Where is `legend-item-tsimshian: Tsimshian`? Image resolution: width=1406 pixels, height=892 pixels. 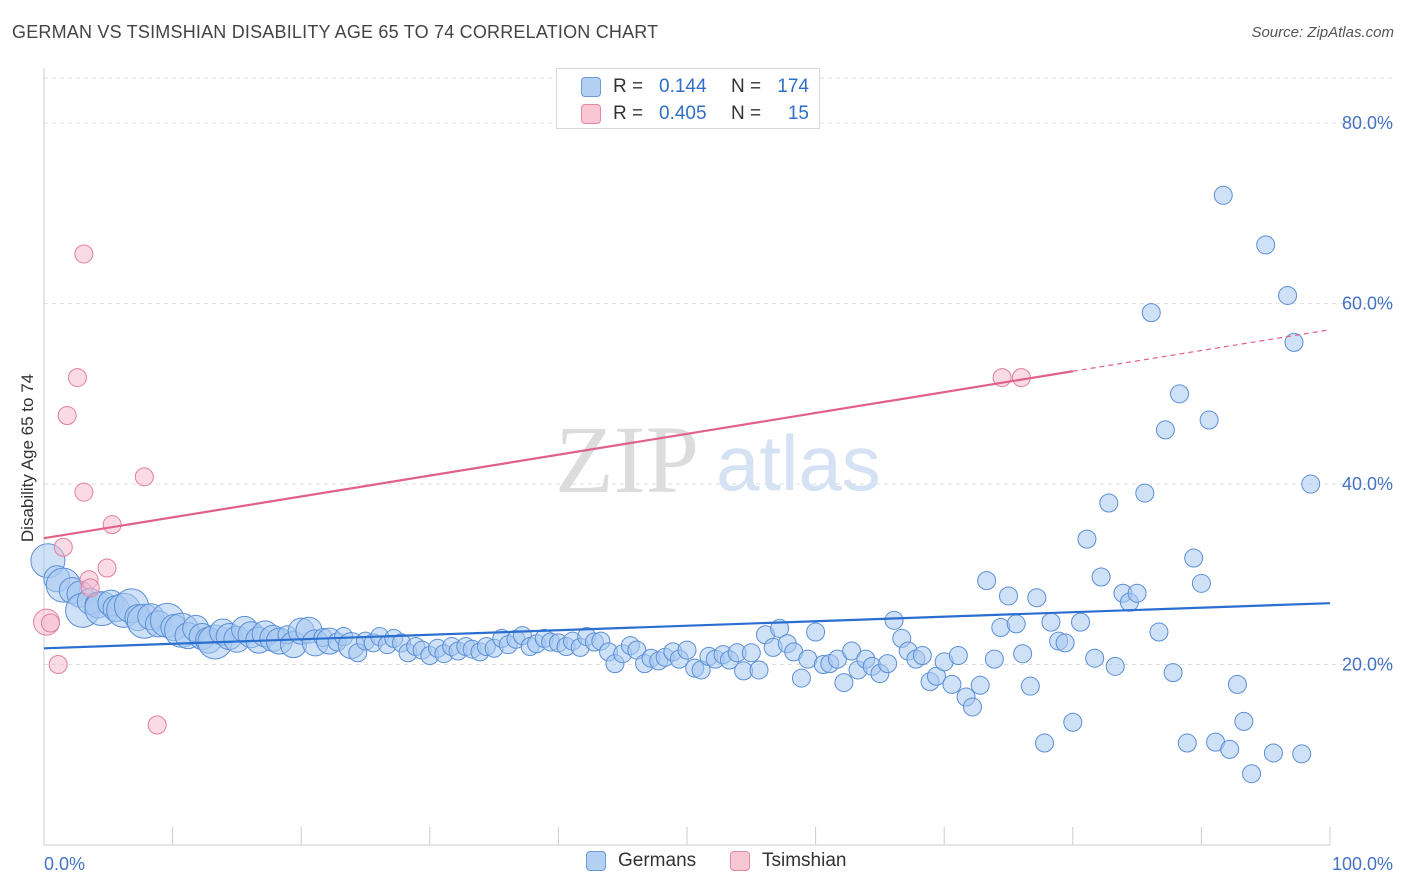 legend-item-tsimshian: Tsimshian is located at coordinates (788, 861).